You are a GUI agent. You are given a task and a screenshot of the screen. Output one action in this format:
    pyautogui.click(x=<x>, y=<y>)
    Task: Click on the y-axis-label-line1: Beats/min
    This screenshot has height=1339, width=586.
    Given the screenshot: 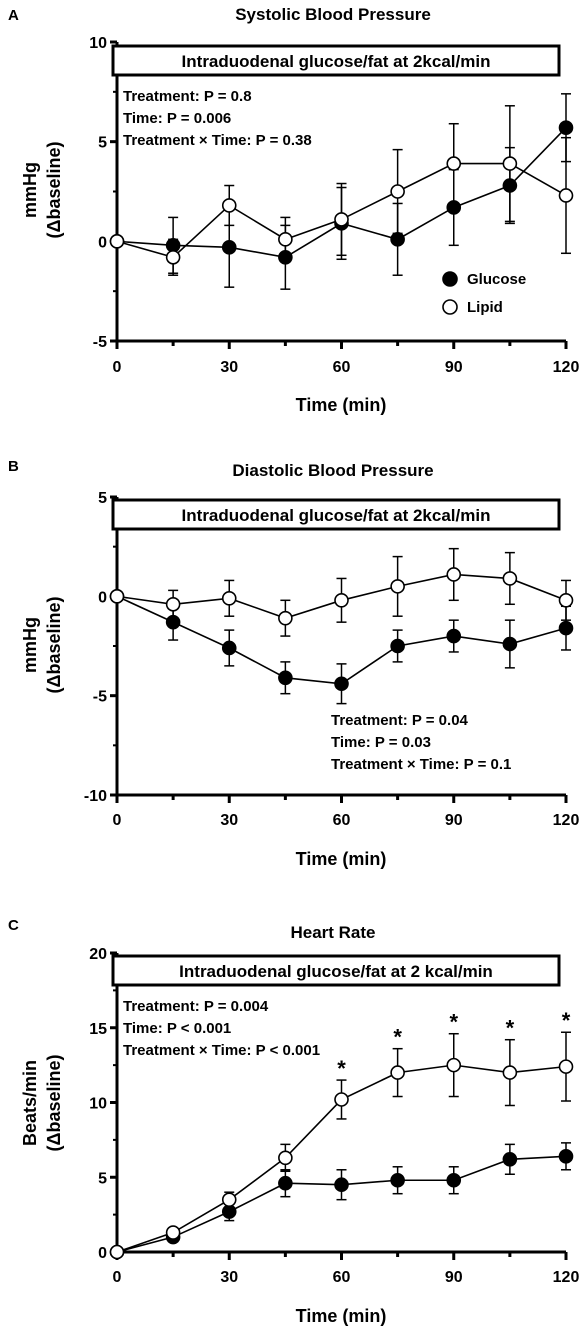 What is the action you would take?
    pyautogui.click(x=30, y=1103)
    